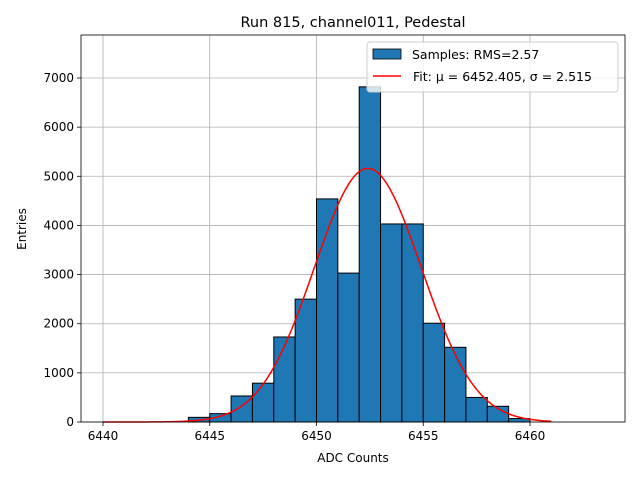  I want to click on legend-swatch-samples, so click(387, 54).